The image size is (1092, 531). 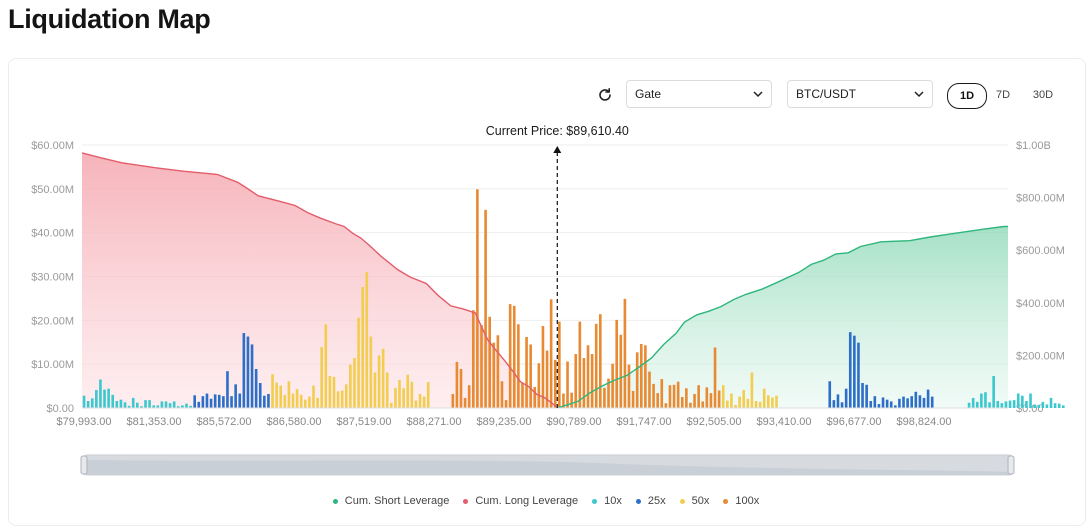 I want to click on x-tick-label: $98,824.00, so click(x=923, y=422).